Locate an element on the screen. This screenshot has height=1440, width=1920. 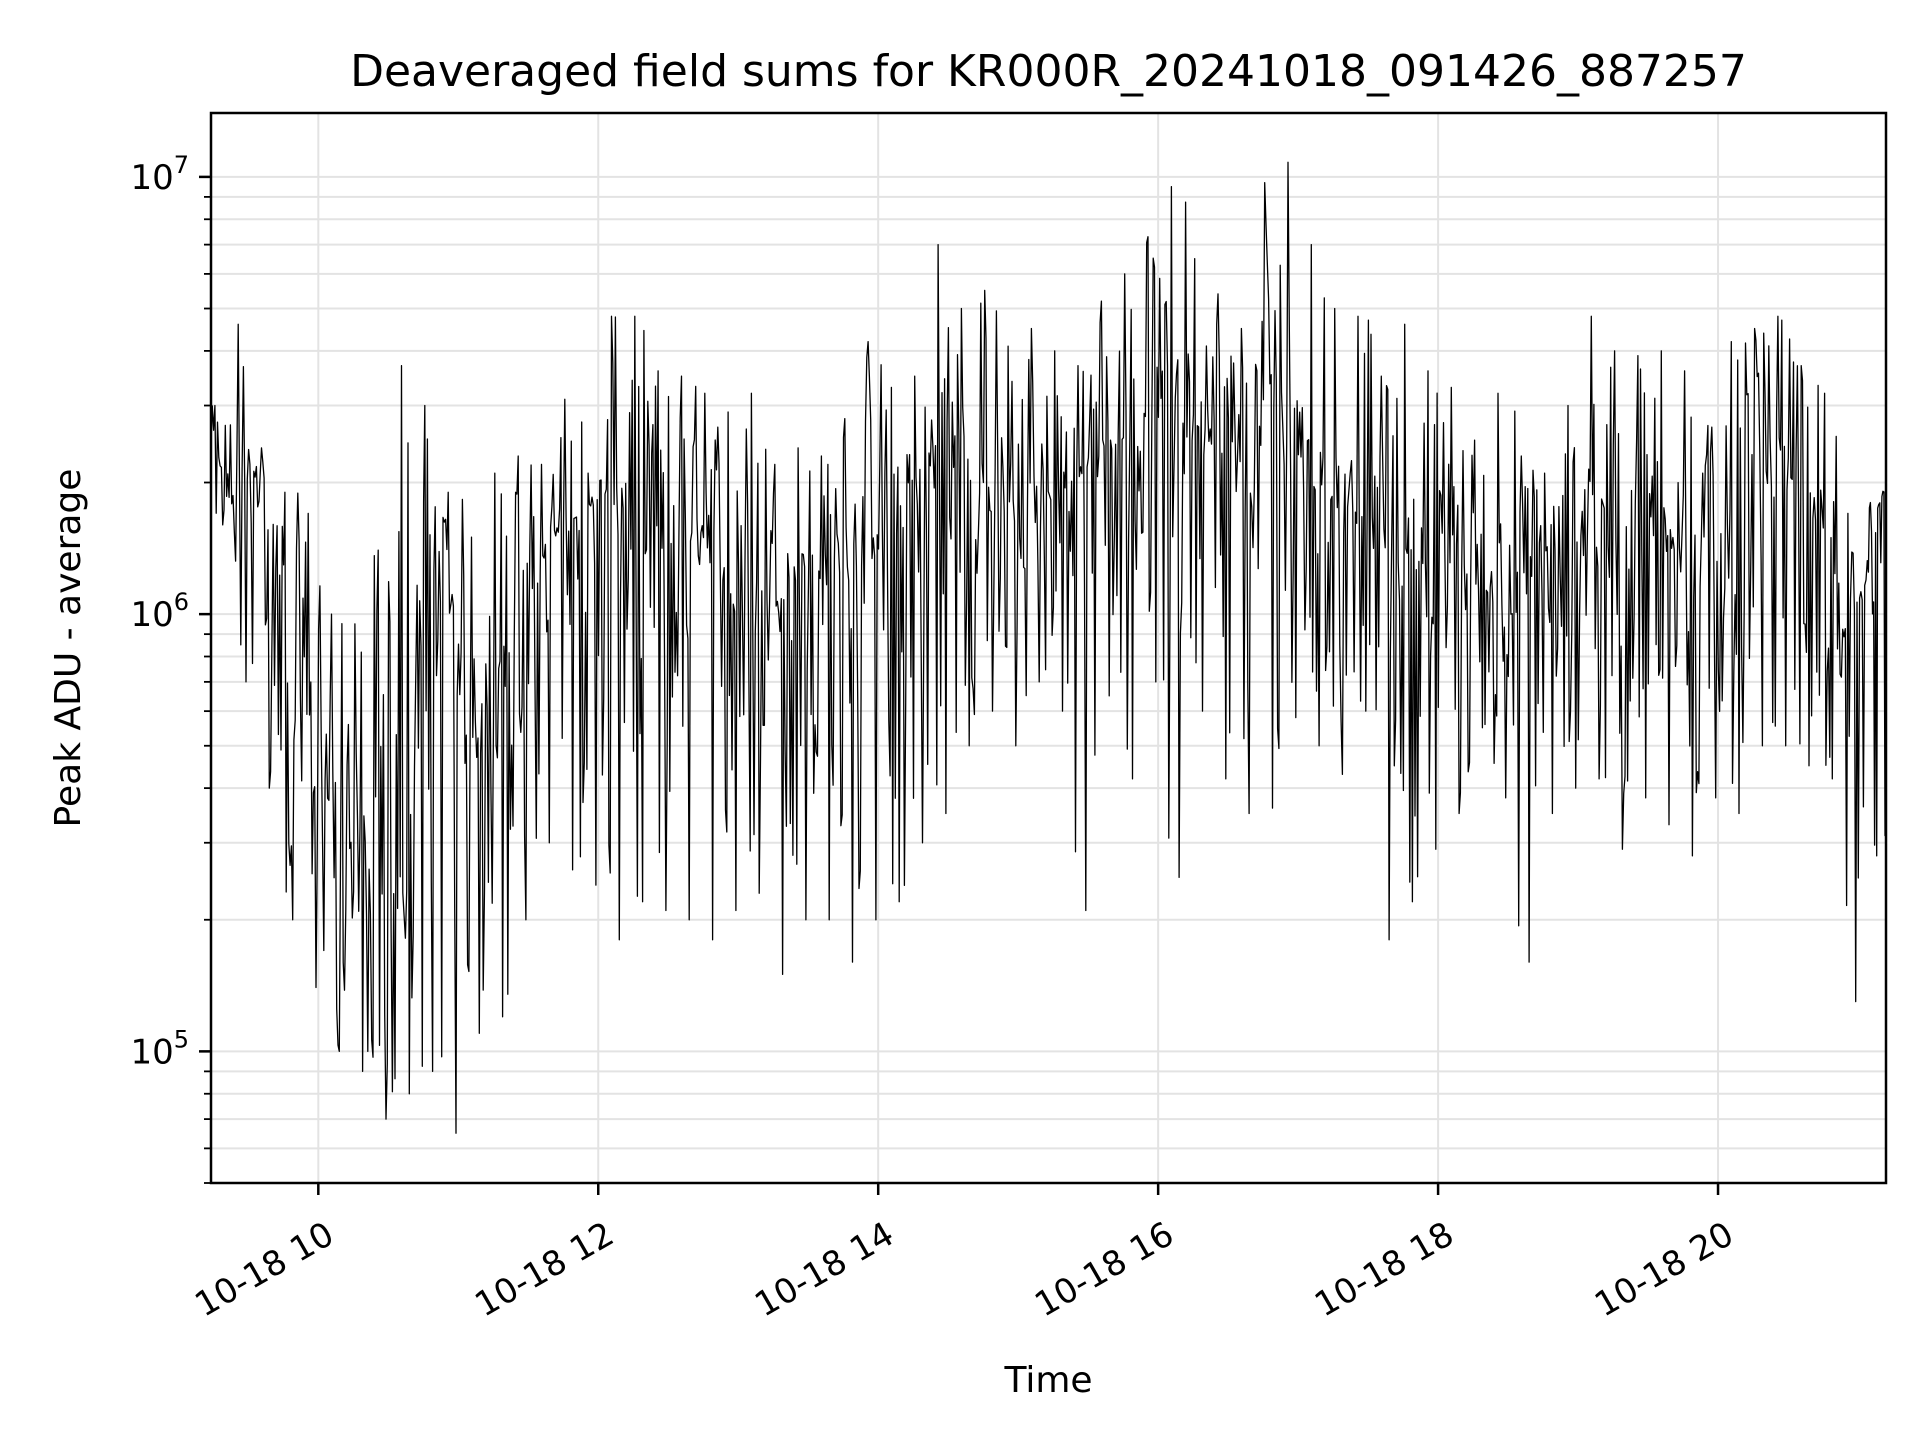
y-tick-label: 10⁶ is located at coordinates (159, 611).